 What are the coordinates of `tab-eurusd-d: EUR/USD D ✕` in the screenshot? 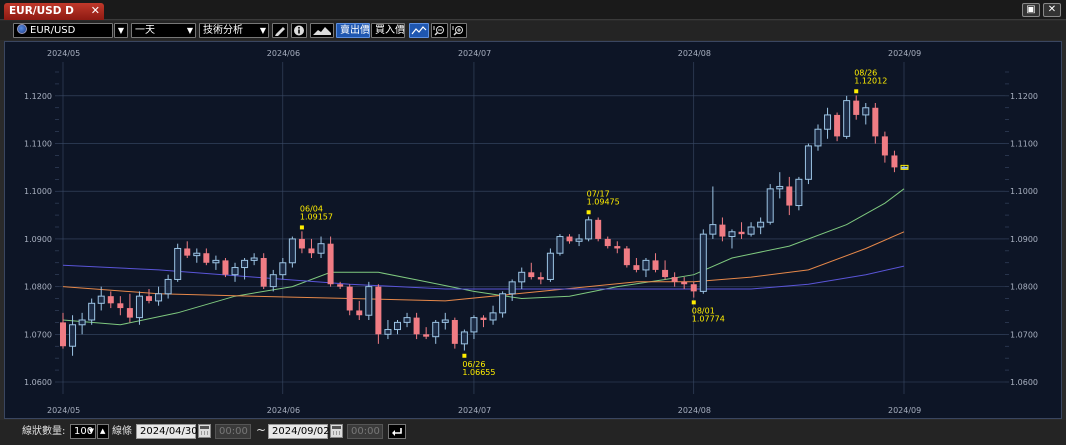 It's located at (54, 11).